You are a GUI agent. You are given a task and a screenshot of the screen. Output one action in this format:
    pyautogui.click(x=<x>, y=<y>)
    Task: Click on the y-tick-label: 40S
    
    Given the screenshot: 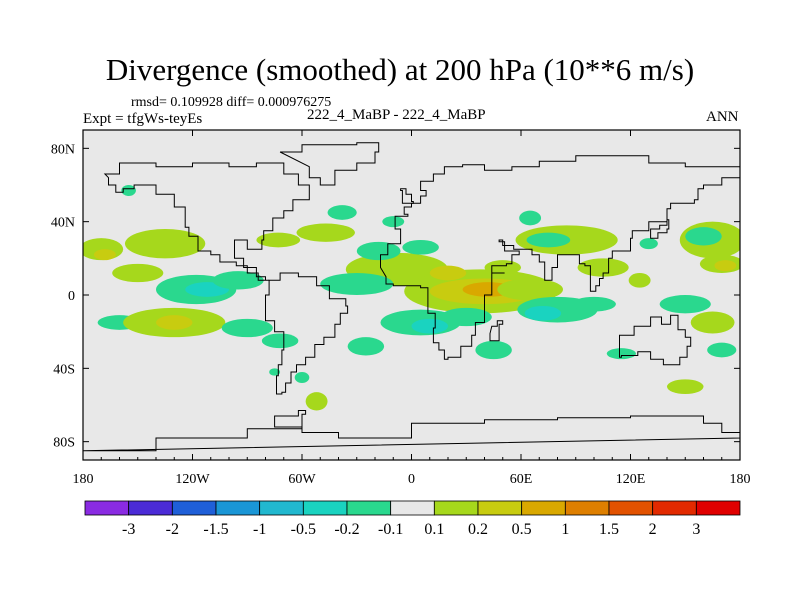 What is the action you would take?
    pyautogui.click(x=64, y=369)
    